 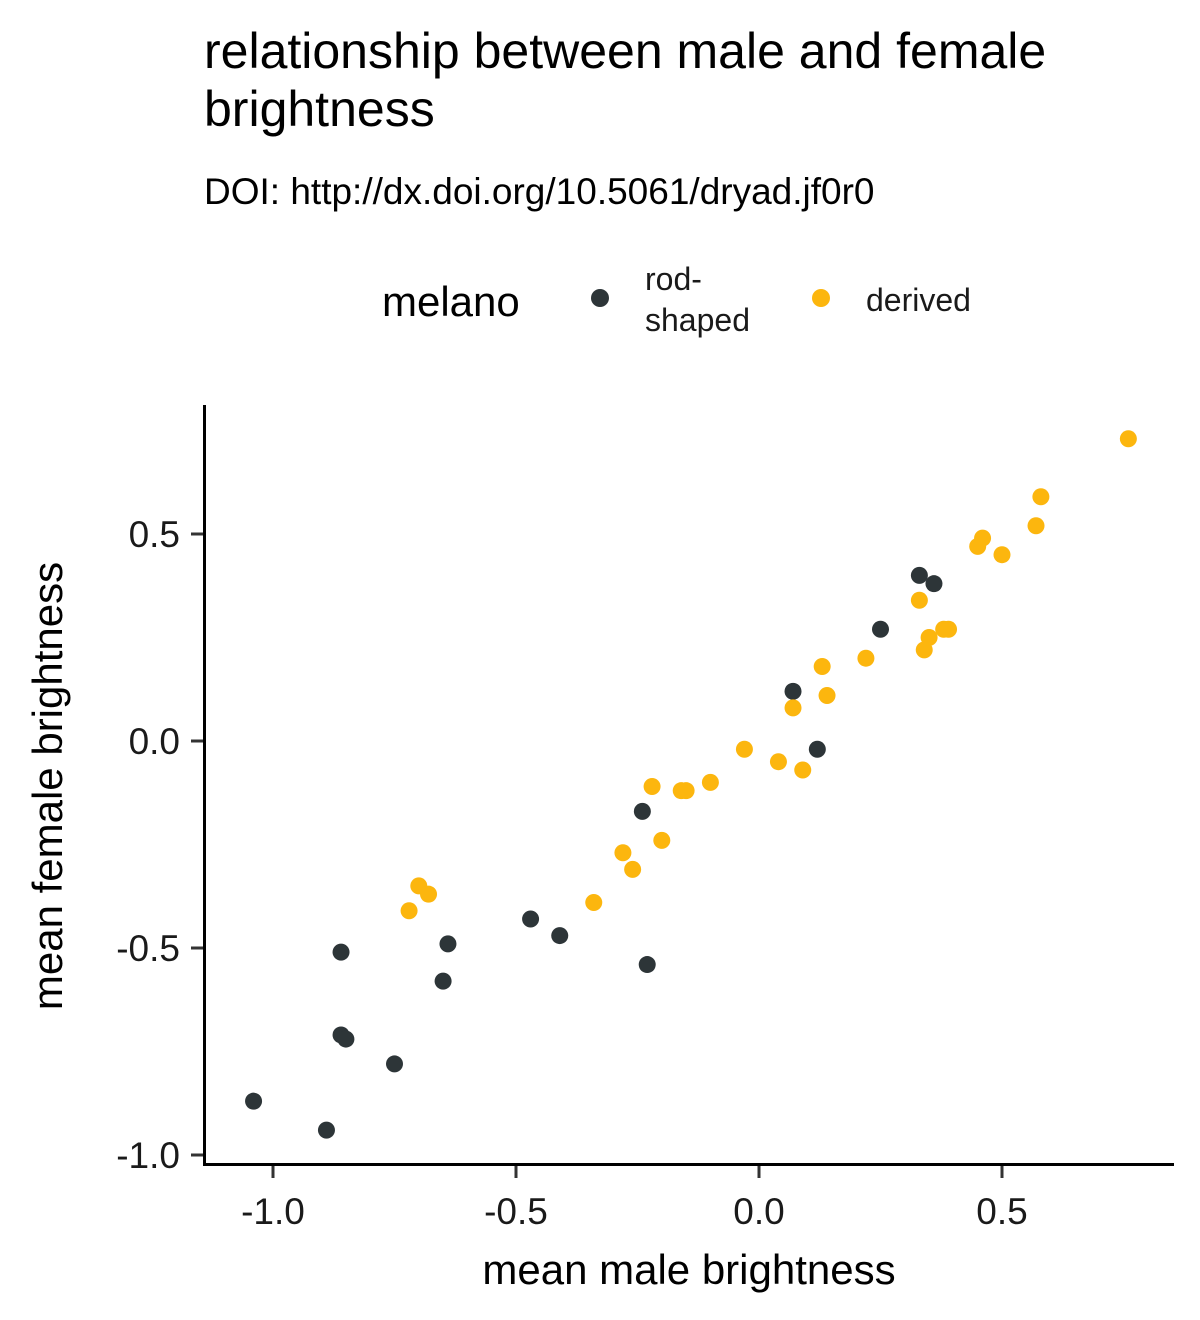 What do you see at coordinates (1001, 1211) in the screenshot?
I see `x-tick-label: 0.5` at bounding box center [1001, 1211].